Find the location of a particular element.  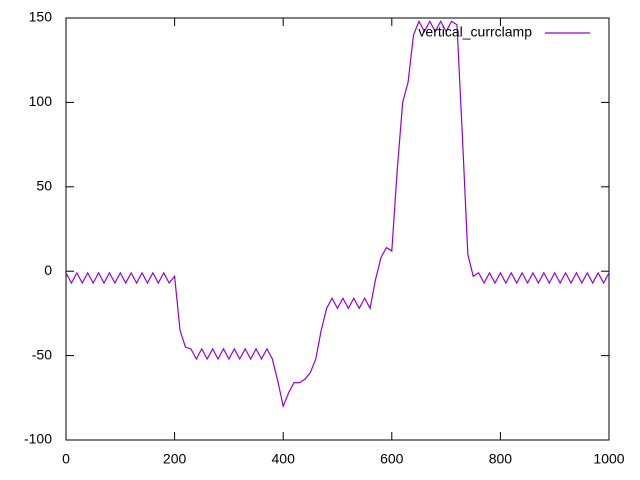

y-tick-label: -50 is located at coordinates (42, 354).